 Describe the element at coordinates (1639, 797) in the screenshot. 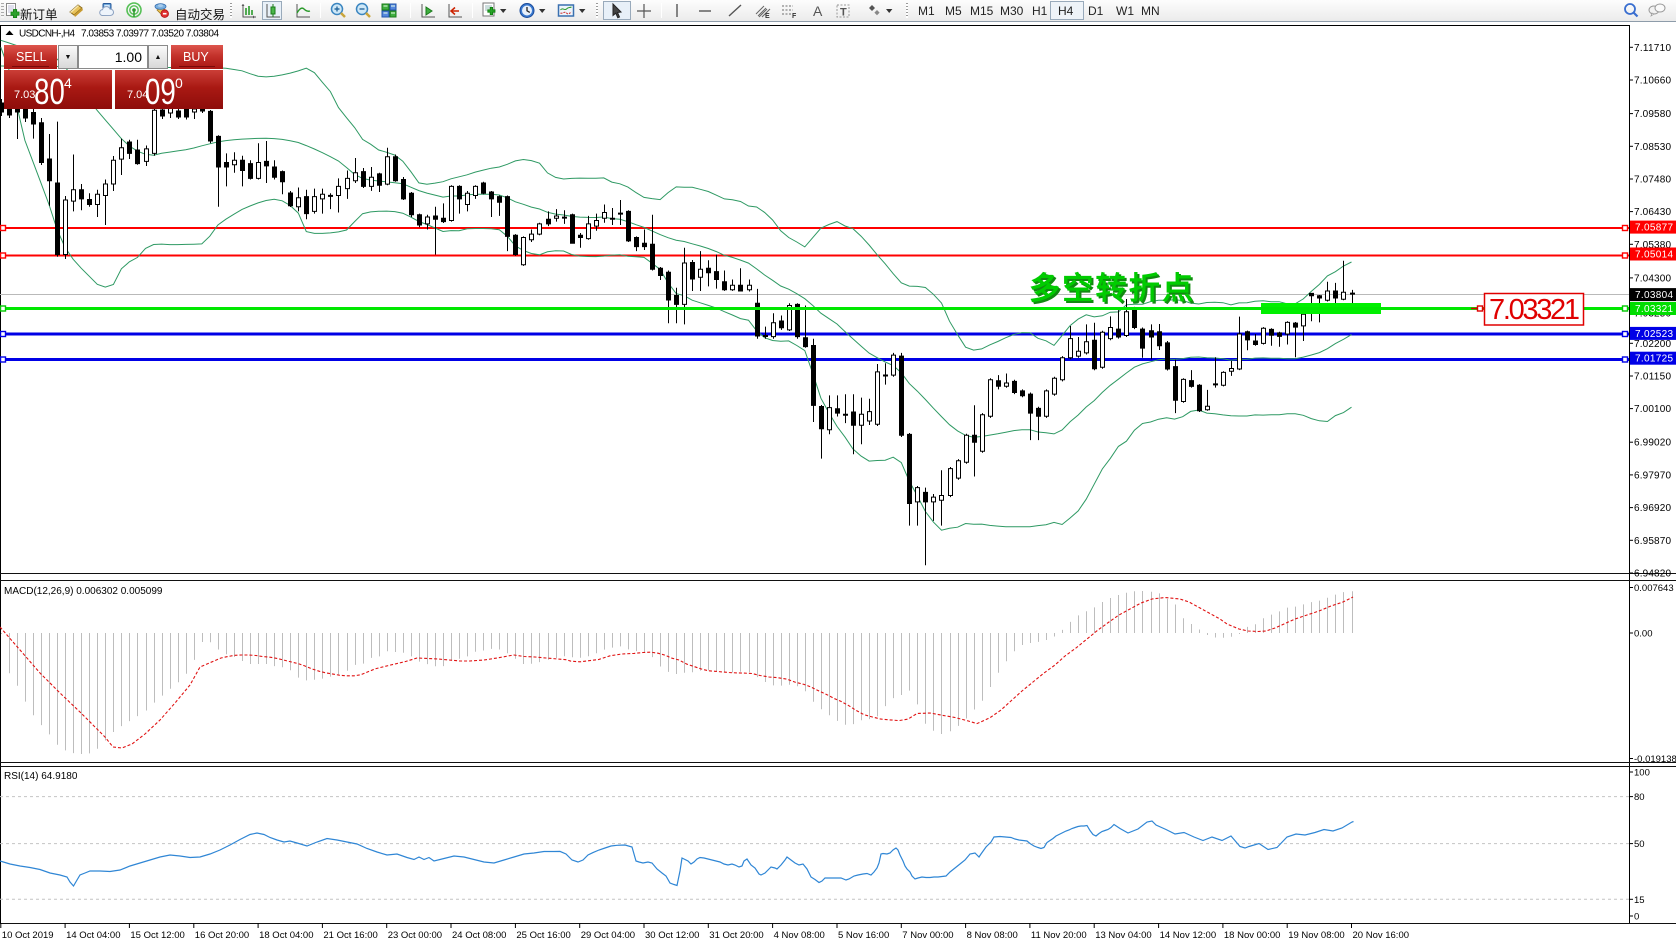

I see `svg-text: 80` at that location.